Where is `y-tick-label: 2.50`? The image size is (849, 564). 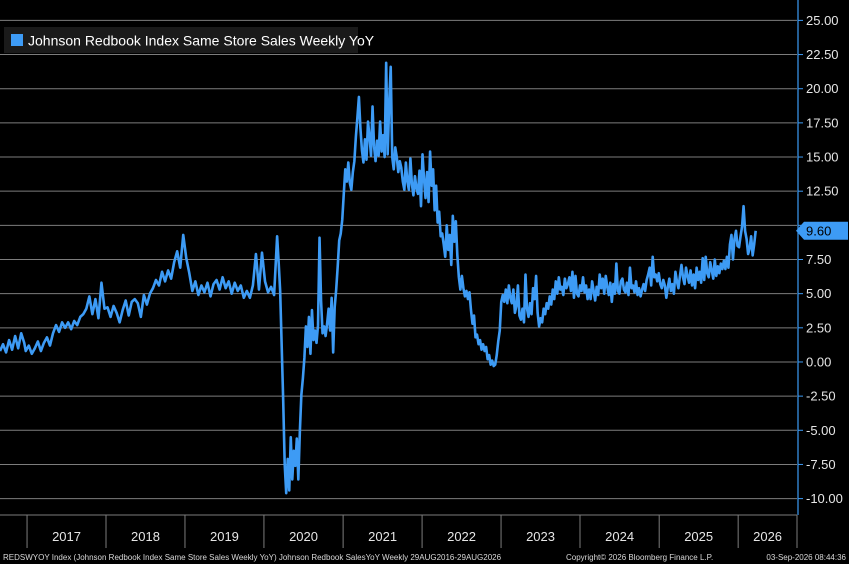 y-tick-label: 2.50 is located at coordinates (818, 327).